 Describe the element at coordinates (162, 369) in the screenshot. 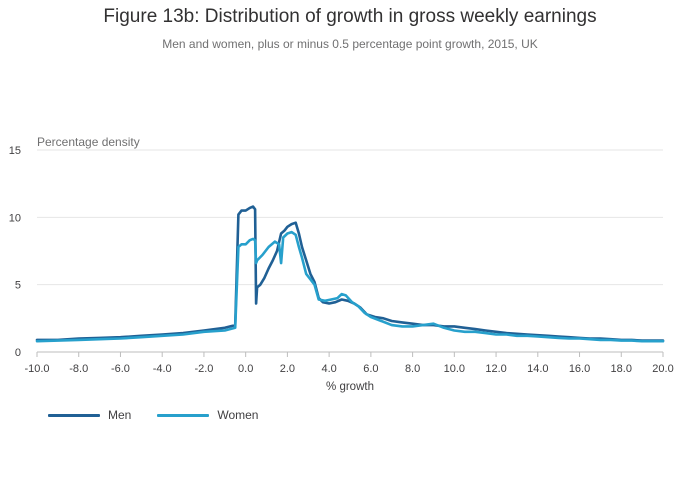

I see `x-tick-label: -4.0` at that location.